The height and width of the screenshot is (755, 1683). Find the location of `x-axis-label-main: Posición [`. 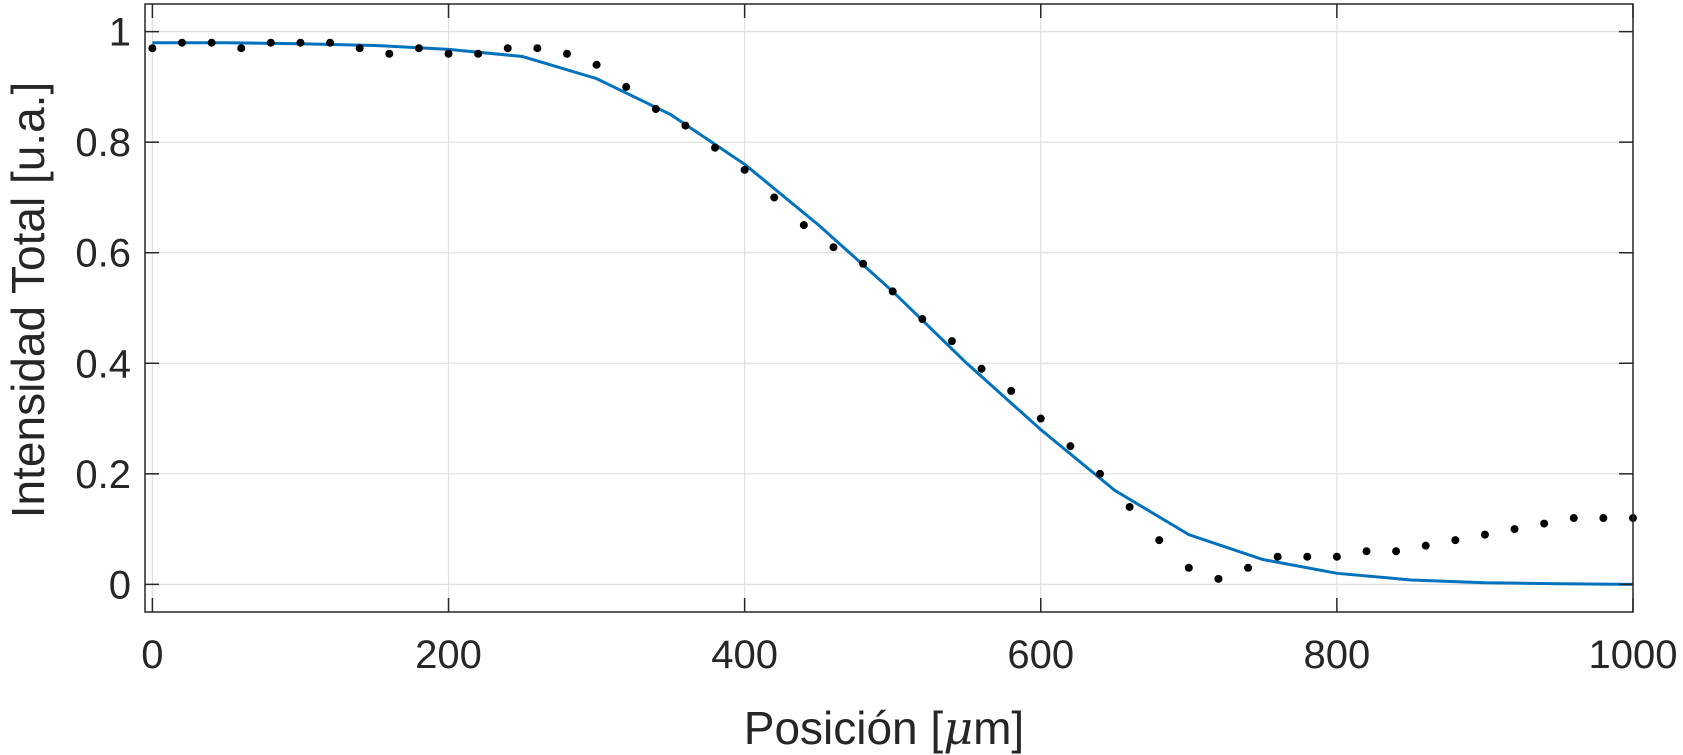

x-axis-label-main: Posición [ is located at coordinates (844, 728).